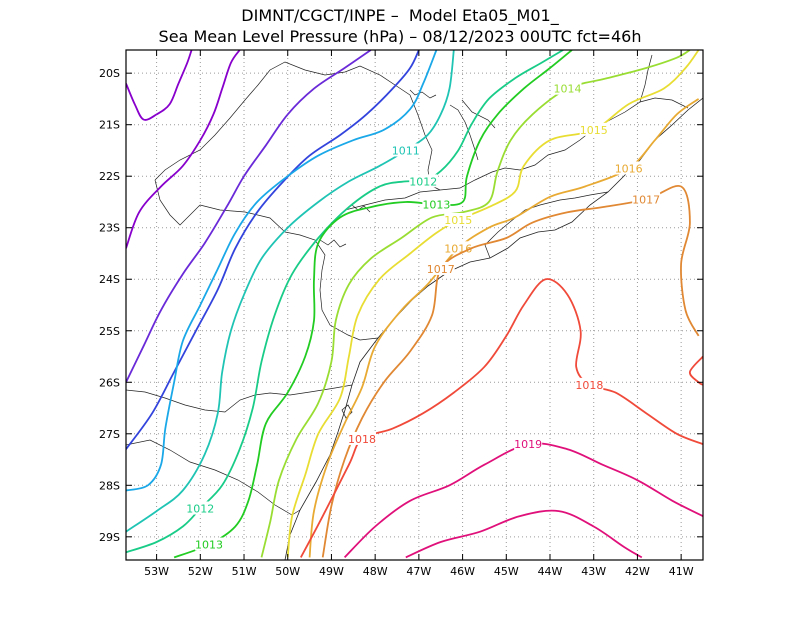  What do you see at coordinates (109, 537) in the screenshot?
I see `y-tick-label: 29S` at bounding box center [109, 537].